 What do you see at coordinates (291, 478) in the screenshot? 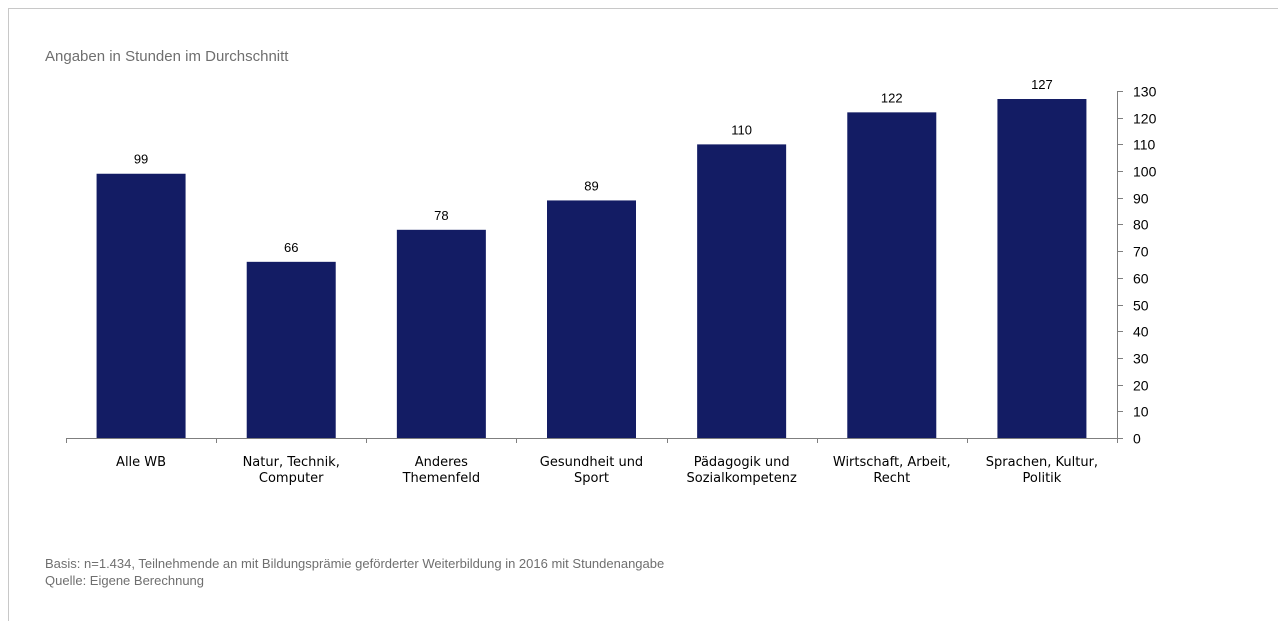
I see `category-label-line: Computer` at bounding box center [291, 478].